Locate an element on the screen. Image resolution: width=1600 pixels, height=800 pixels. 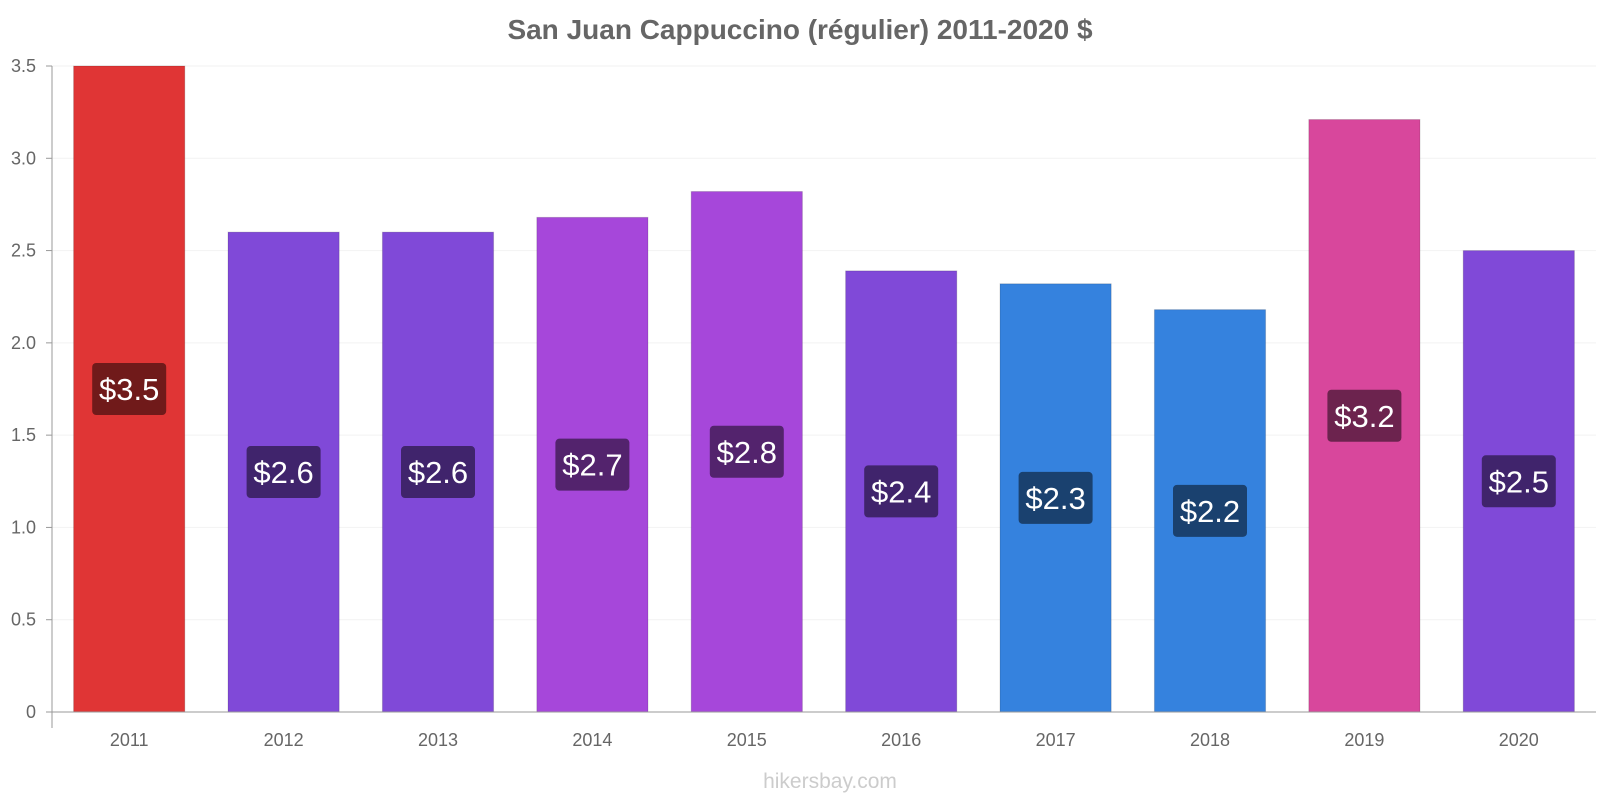
watermark: hikersbay.com is located at coordinates (830, 781).